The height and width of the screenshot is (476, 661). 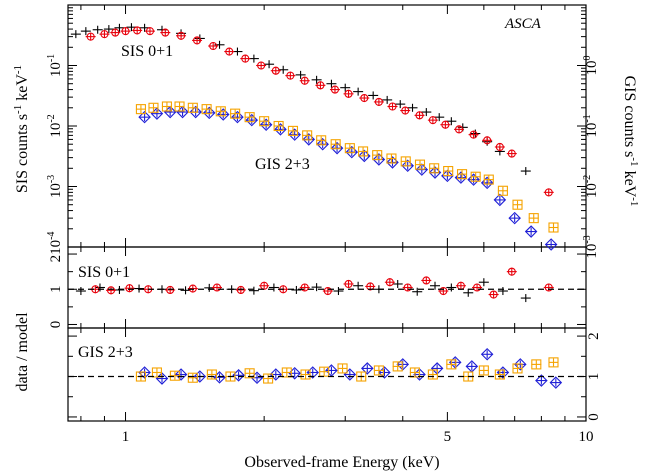 What do you see at coordinates (105, 352) in the screenshot?
I see `gis-ratio-label: GIS 2+3` at bounding box center [105, 352].